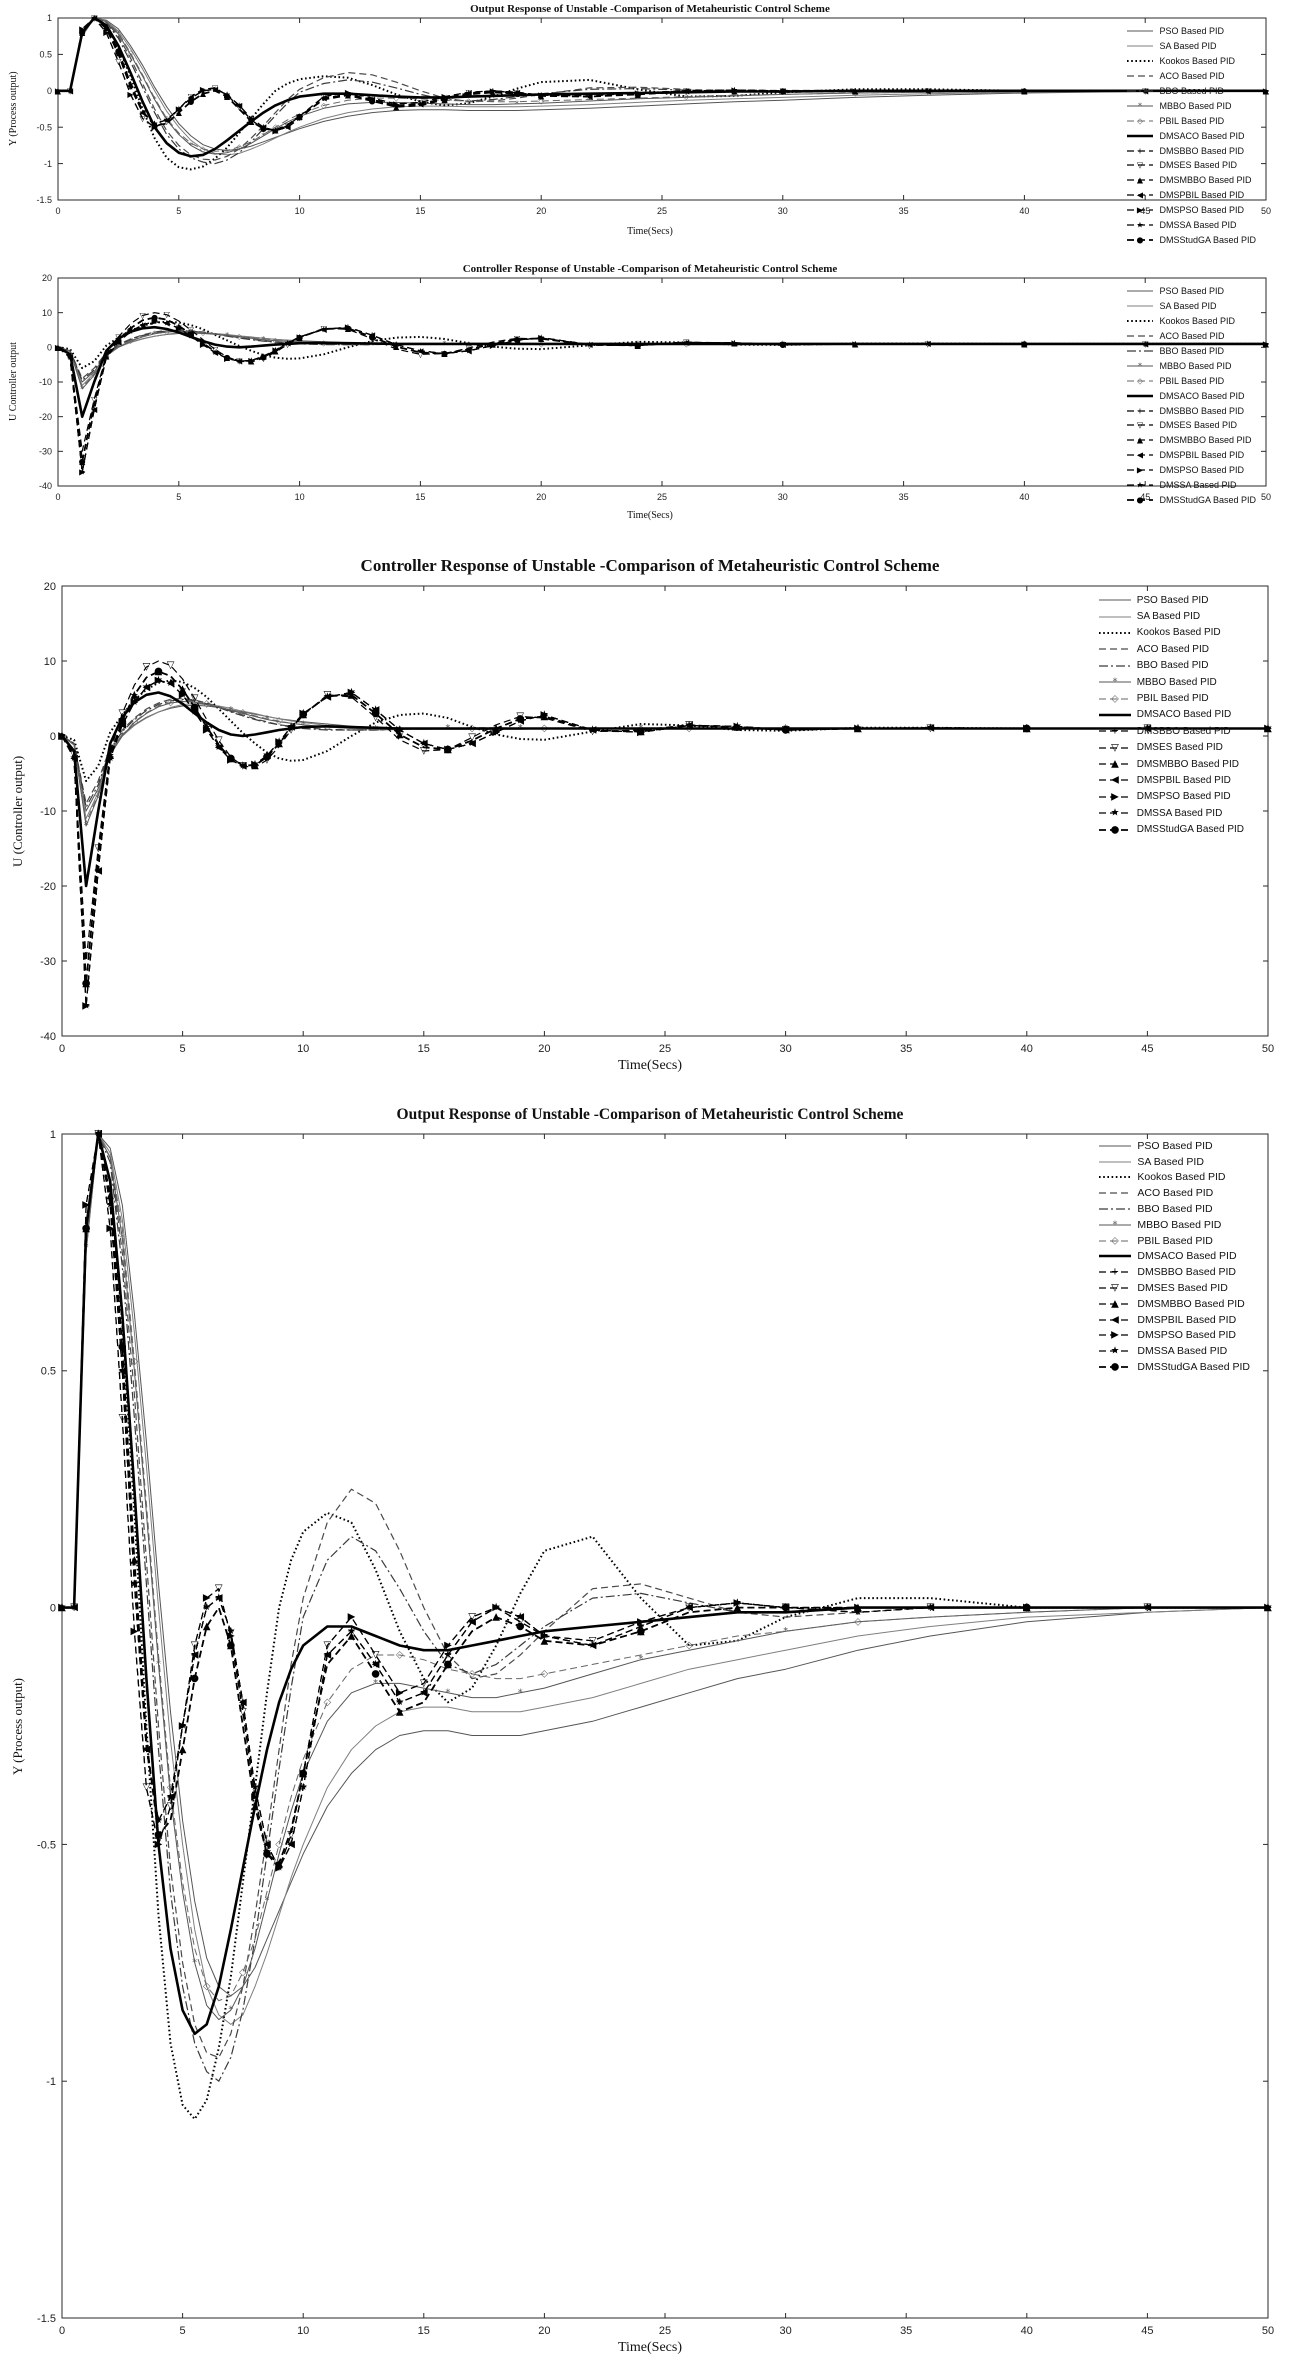  Describe the element at coordinates (1191, 225) in the screenshot. I see `legend-item: ★ DMSSA Based PID` at that location.